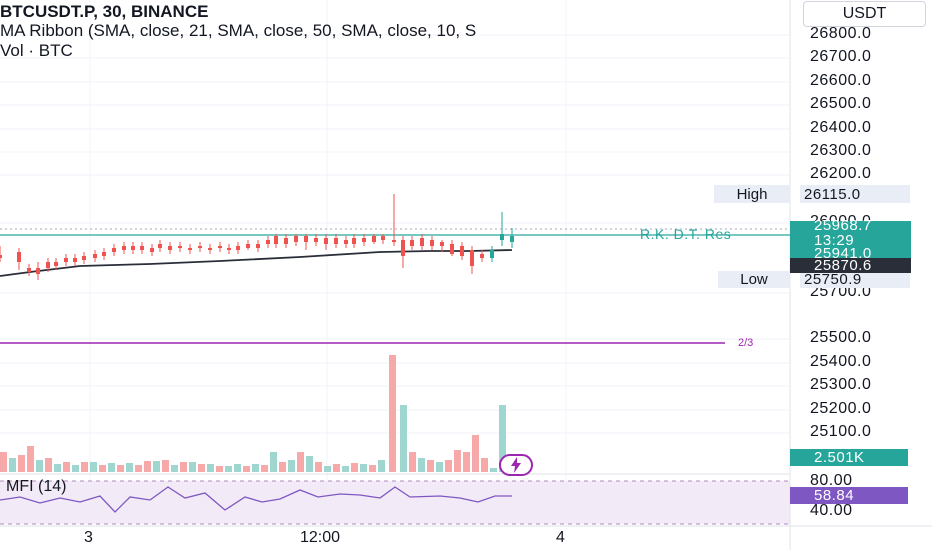  I want to click on bar-countdown: 13:29, so click(834, 240).